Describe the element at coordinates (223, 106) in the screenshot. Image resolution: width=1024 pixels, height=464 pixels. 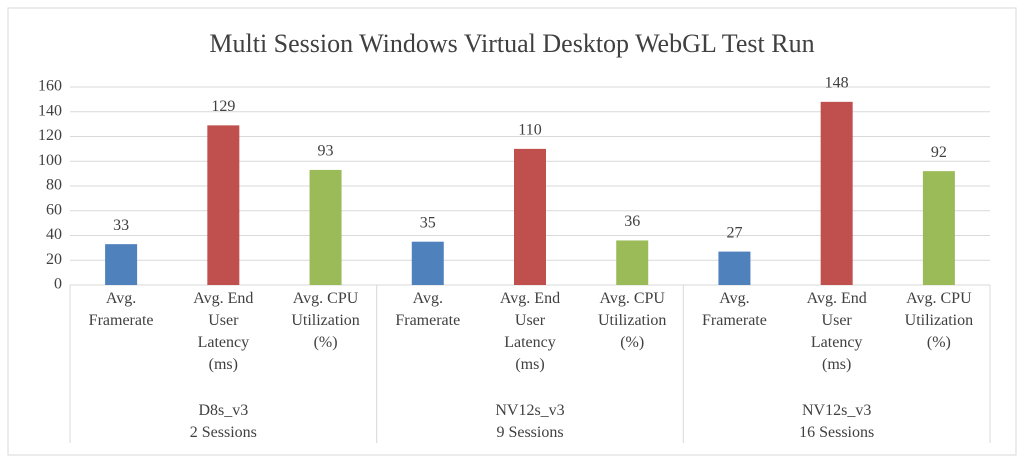
I see `data-label: 129` at that location.